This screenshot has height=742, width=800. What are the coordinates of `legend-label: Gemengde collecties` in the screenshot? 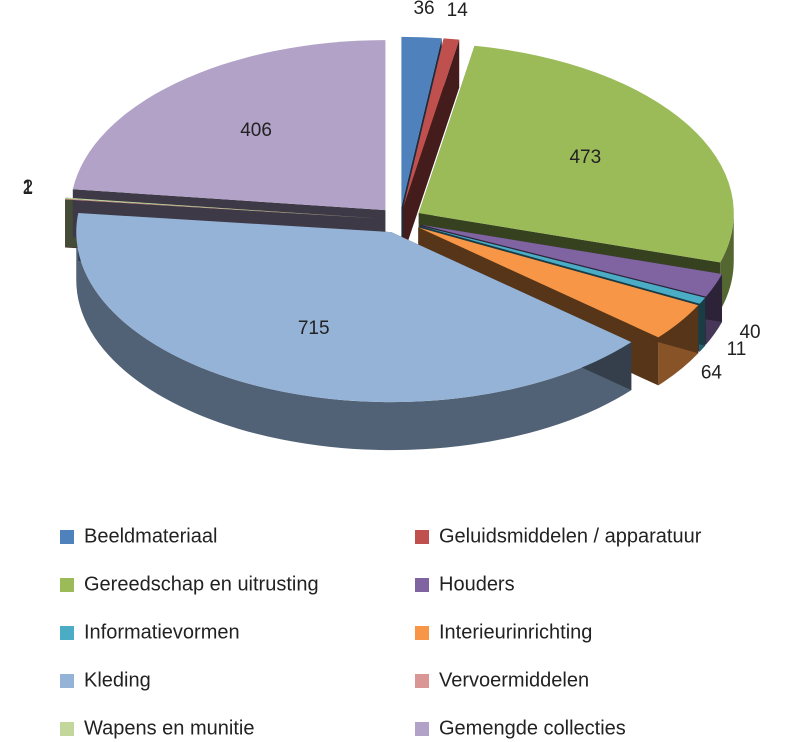 It's located at (532, 728).